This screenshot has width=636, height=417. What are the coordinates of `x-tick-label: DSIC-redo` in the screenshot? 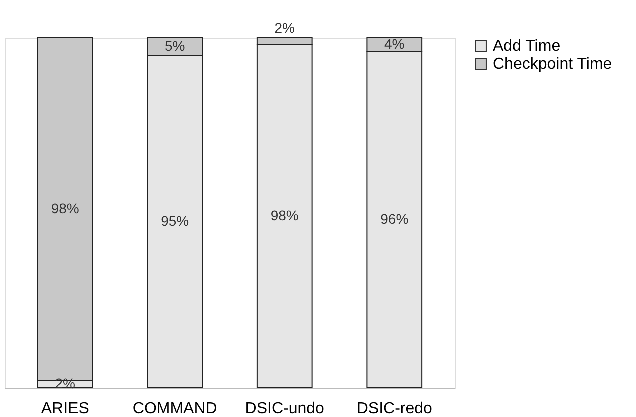 It's located at (394, 408).